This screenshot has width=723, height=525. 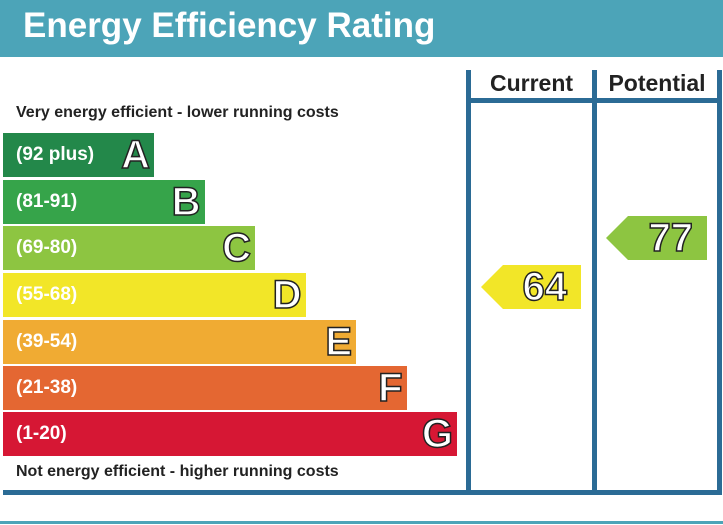 What do you see at coordinates (104, 202) in the screenshot?
I see `band-b: (81-91) B` at bounding box center [104, 202].